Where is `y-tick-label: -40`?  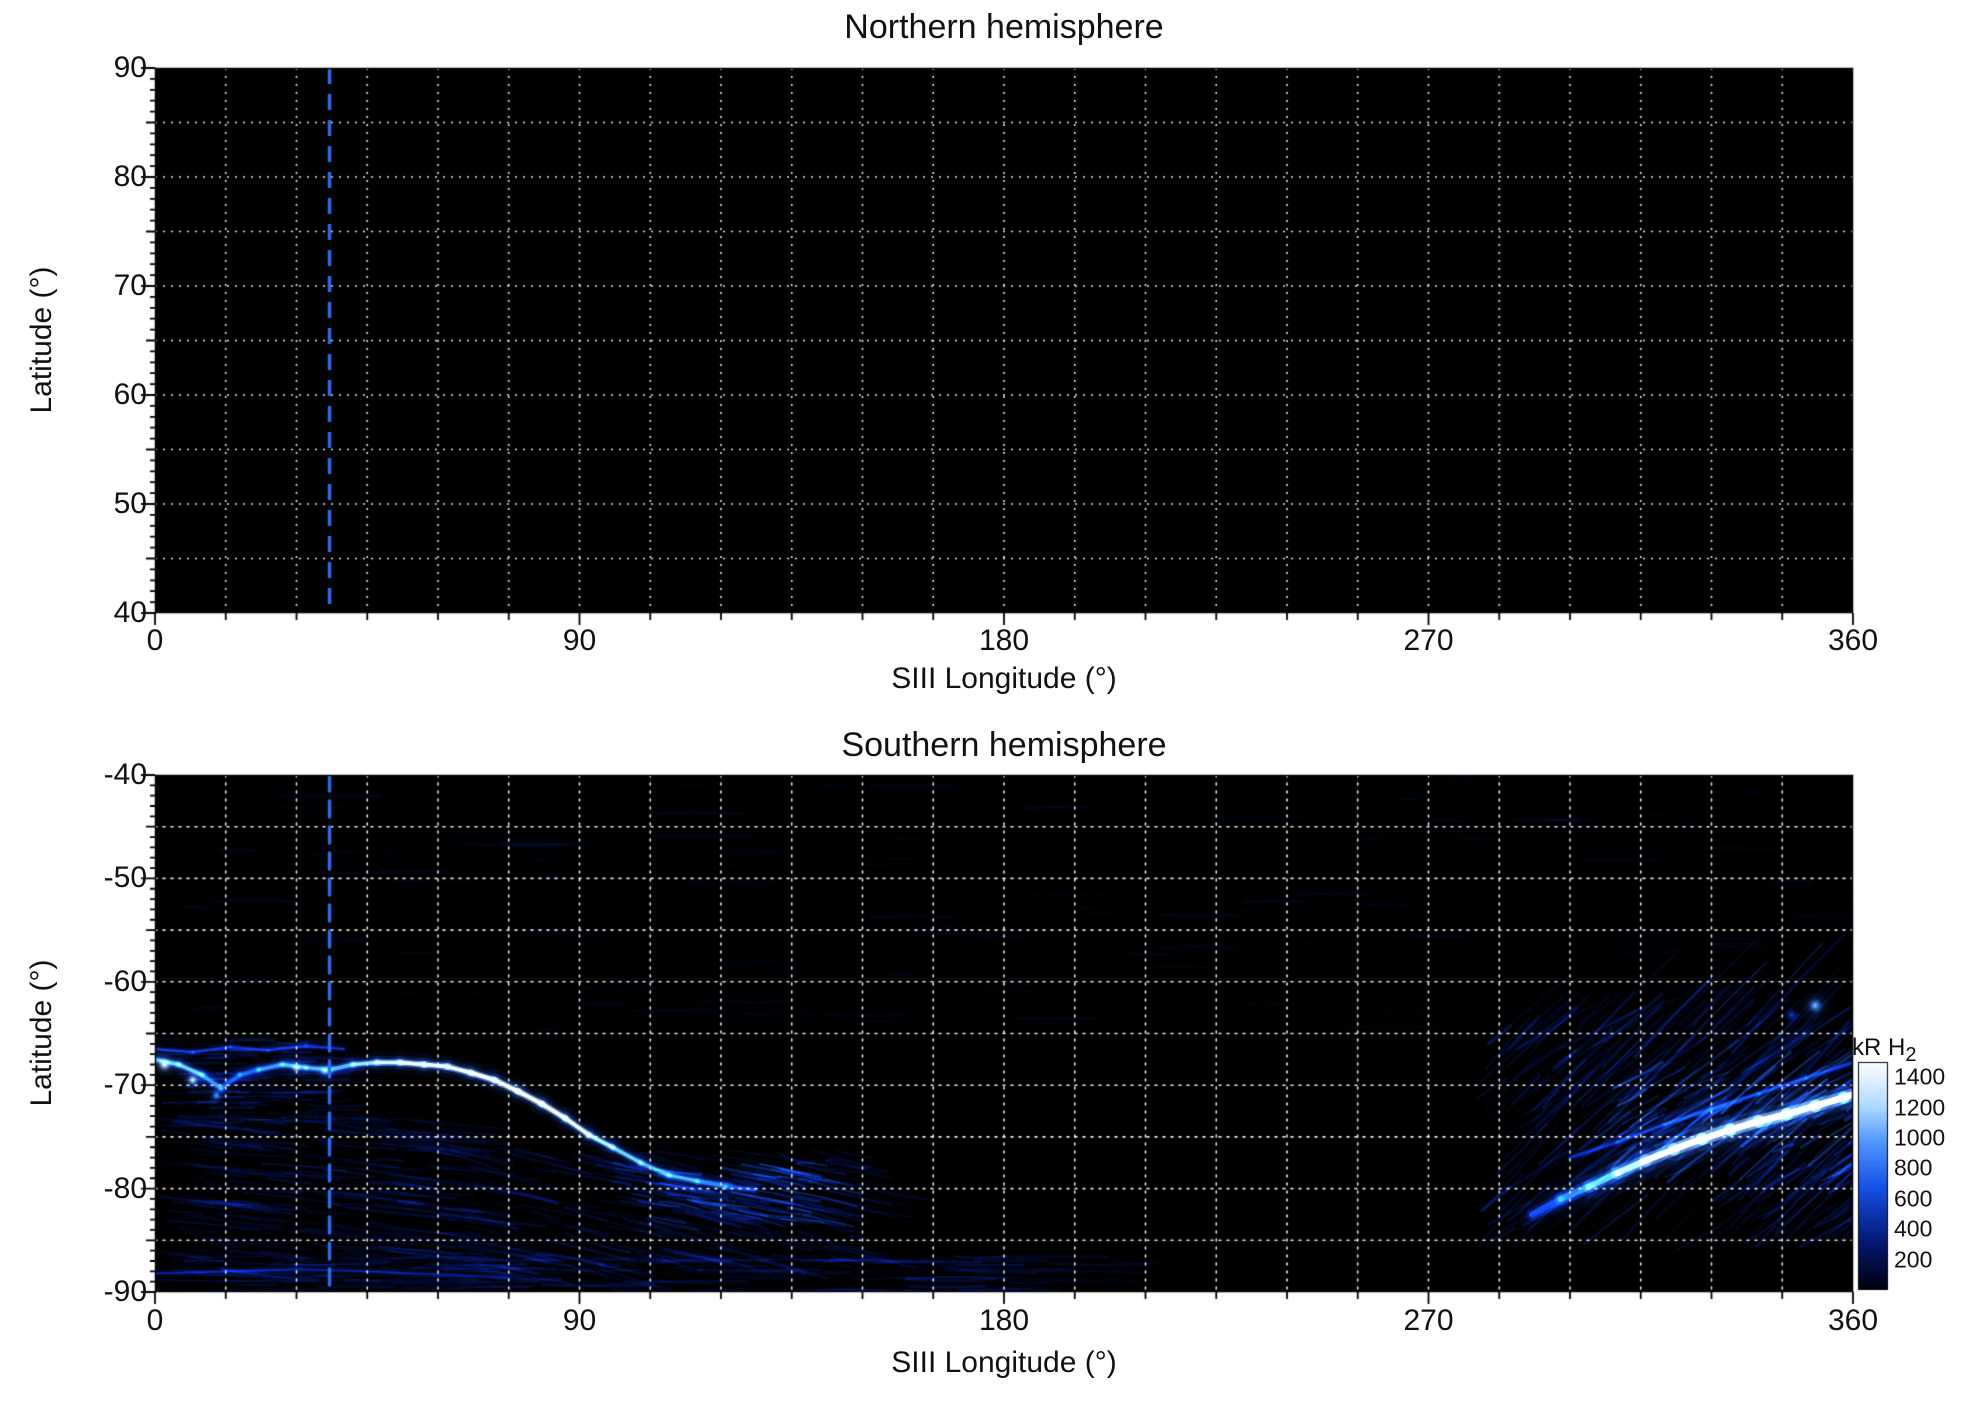 y-tick-label: -40 is located at coordinates (125, 774).